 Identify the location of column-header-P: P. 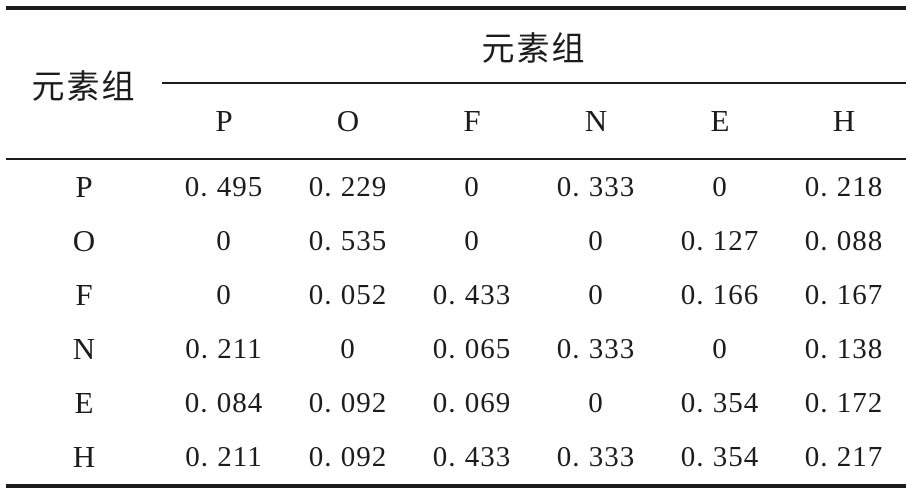
(224, 121).